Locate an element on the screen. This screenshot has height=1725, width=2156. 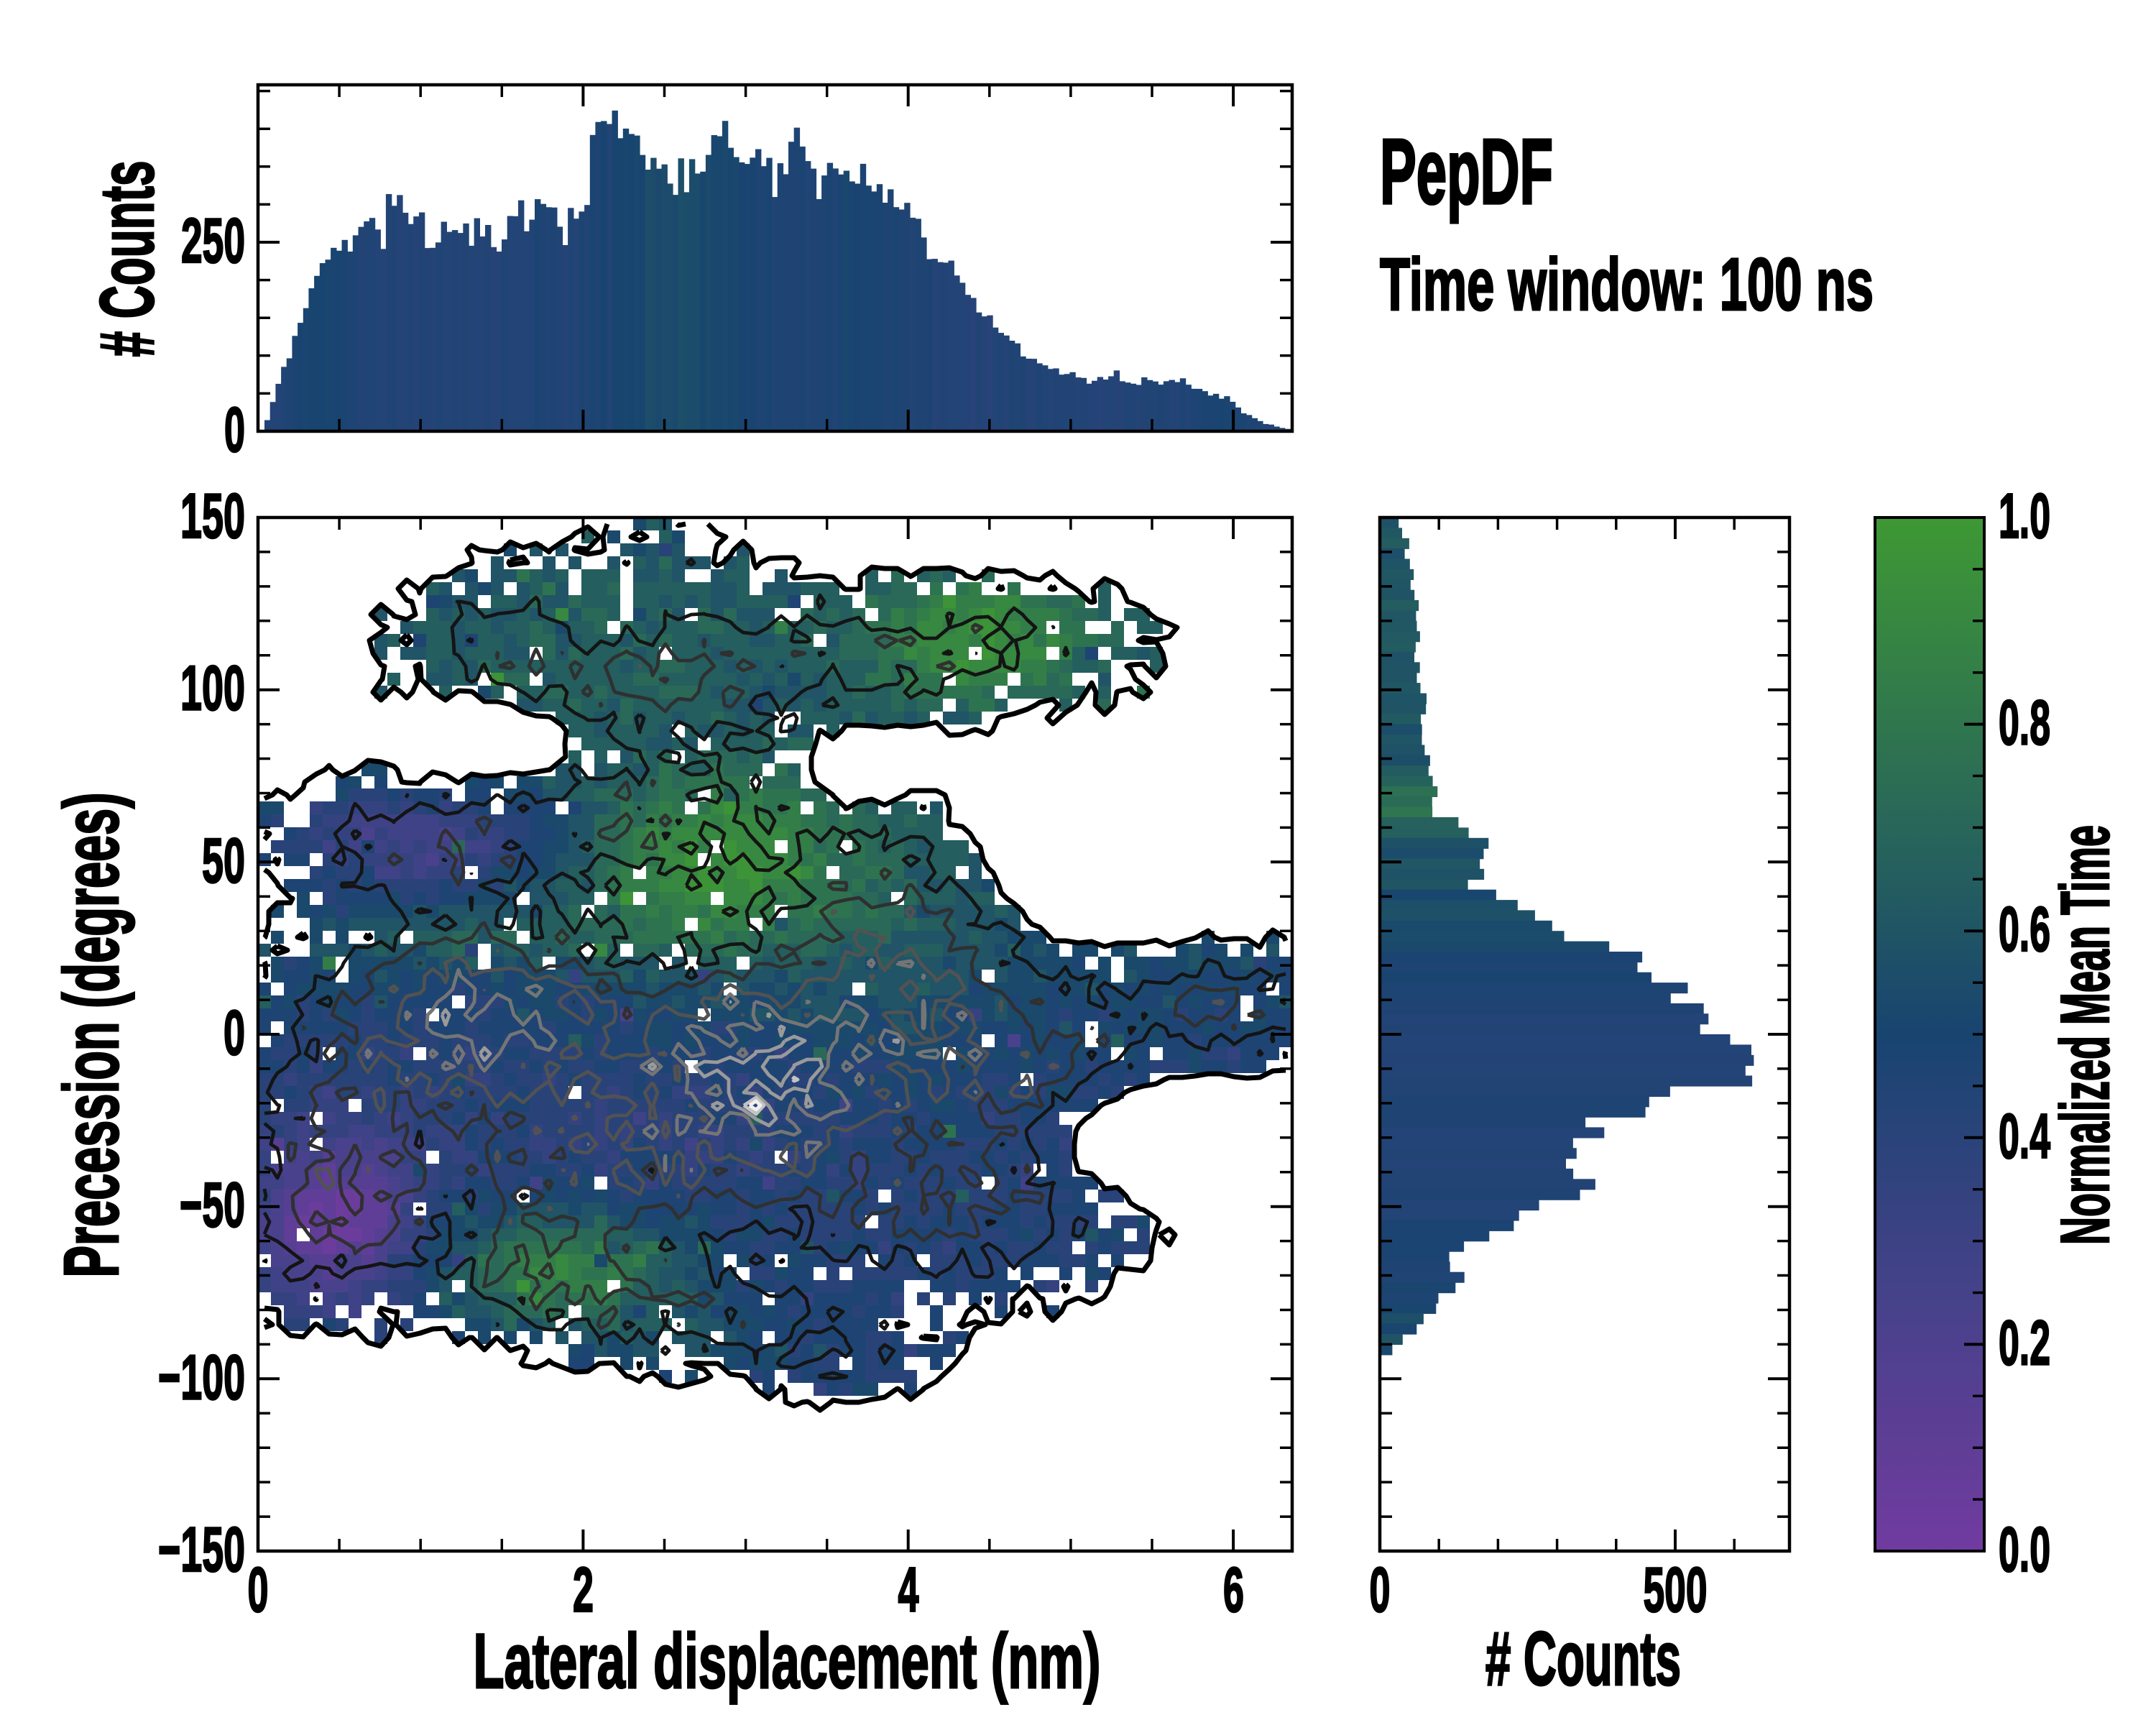
svg-text: 250 is located at coordinates (213, 240).